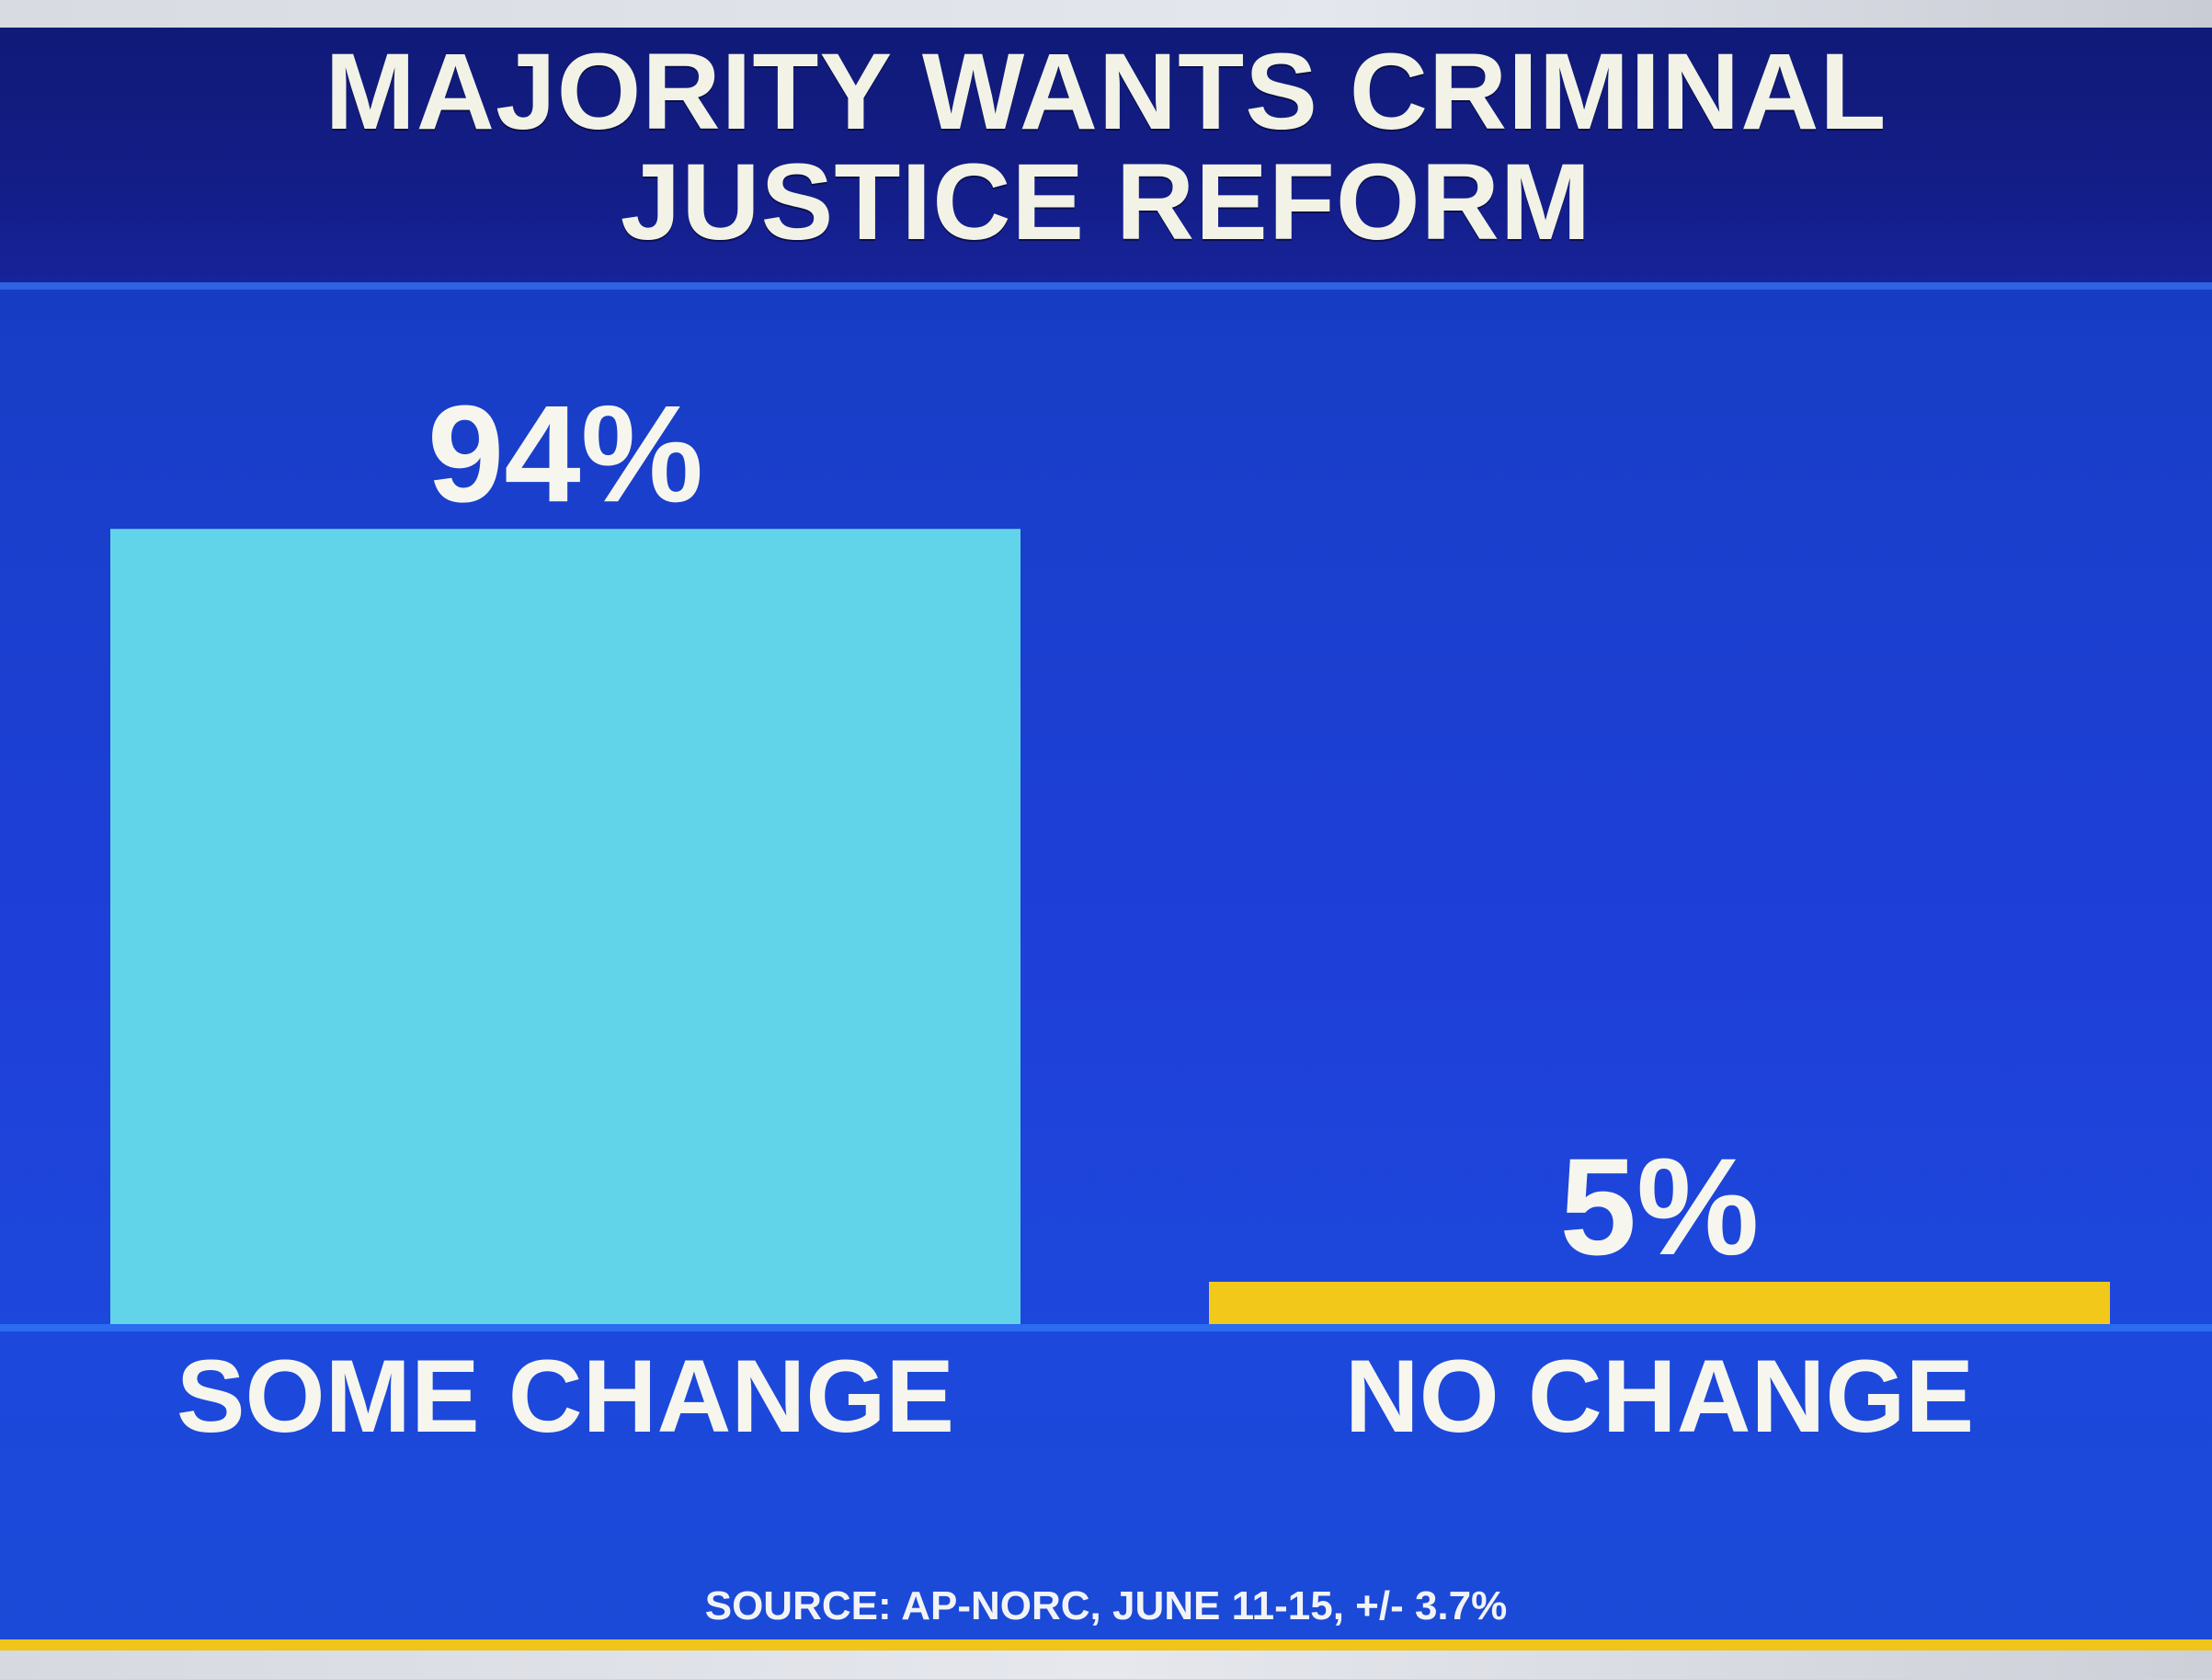 This screenshot has height=1679, width=2212. What do you see at coordinates (1106, 1664) in the screenshot?
I see `screen-bottom-bezel` at bounding box center [1106, 1664].